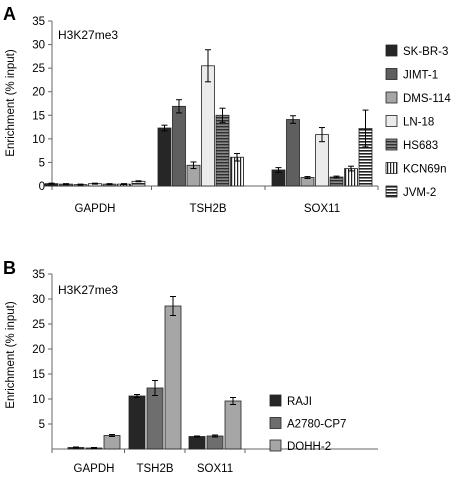 Image resolution: width=472 pixels, height=495 pixels. Describe the element at coordinates (420, 146) in the screenshot. I see `legend-label: HS683` at that location.